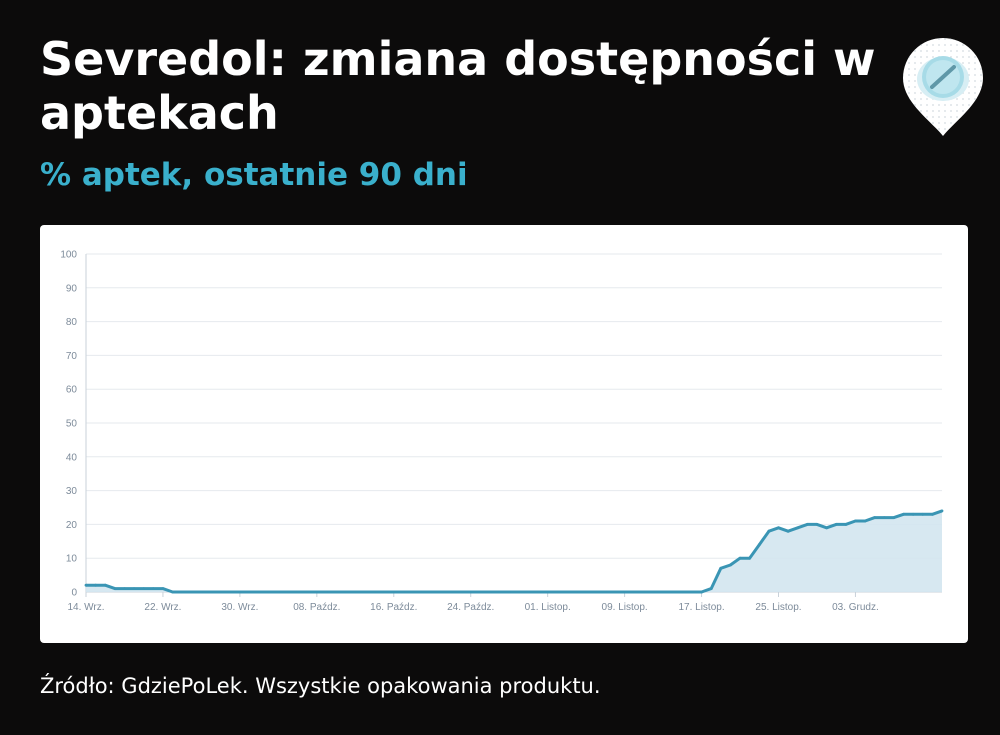  I want to click on chart-subtitle: % aptek, ostatnie 90 dni, so click(254, 175).